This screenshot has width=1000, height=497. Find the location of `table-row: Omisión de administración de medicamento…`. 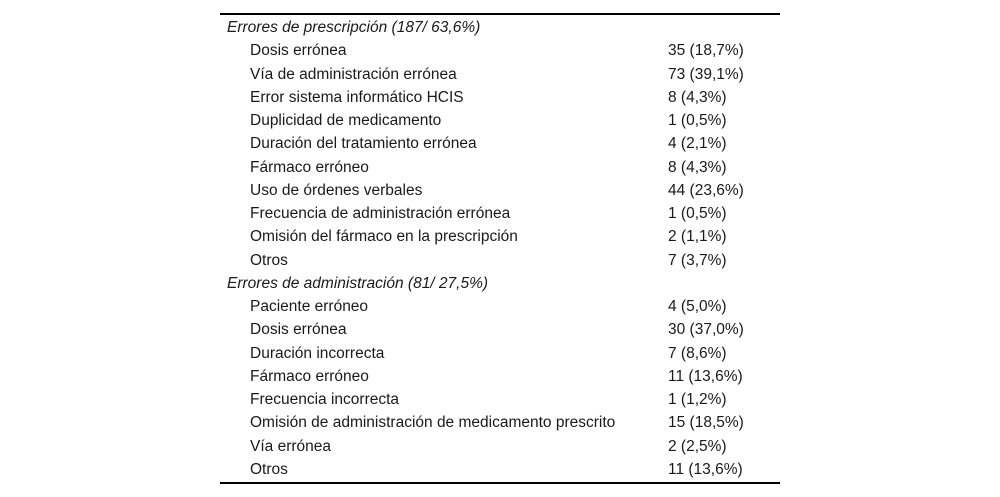

table-row: Omisión de administración de medicamento… is located at coordinates (500, 422).